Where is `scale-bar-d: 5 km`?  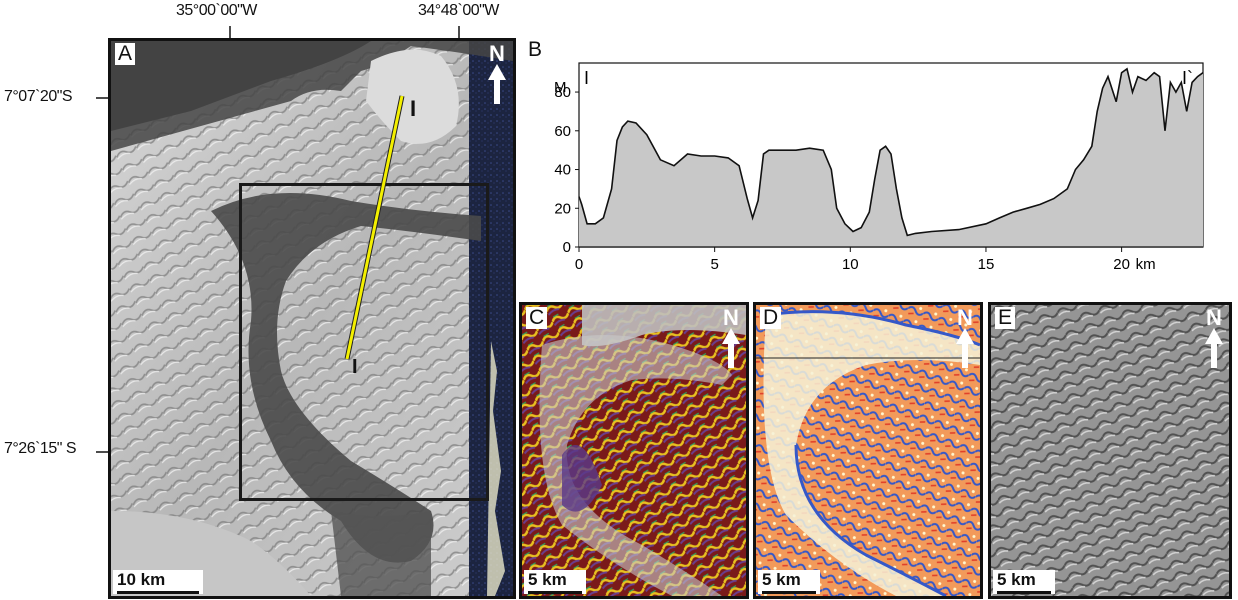
scale-bar-d: 5 km is located at coordinates (789, 582).